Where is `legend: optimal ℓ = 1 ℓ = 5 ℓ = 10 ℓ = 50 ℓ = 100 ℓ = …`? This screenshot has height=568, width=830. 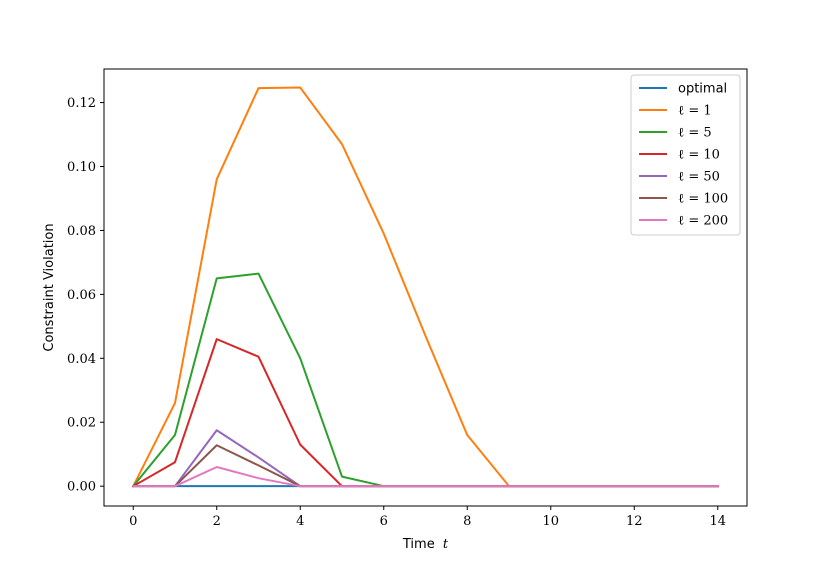 legend: optimal ℓ = 1 ℓ = 5 ℓ = 10 ℓ = 50 ℓ = 100 ℓ = … is located at coordinates (685, 155).